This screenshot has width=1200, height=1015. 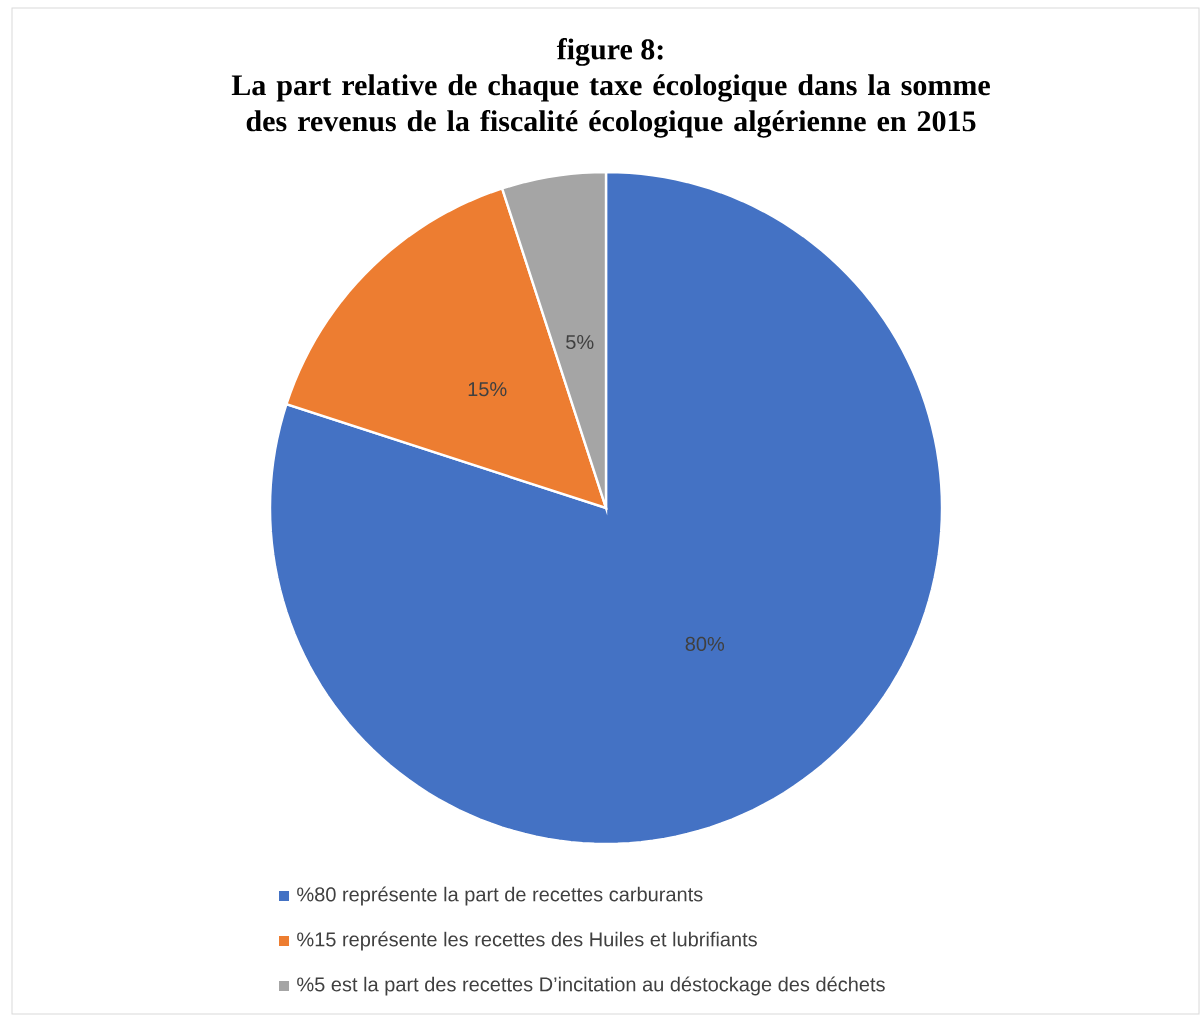 What do you see at coordinates (609, 52) in the screenshot?
I see `chart-title: figure 8:` at bounding box center [609, 52].